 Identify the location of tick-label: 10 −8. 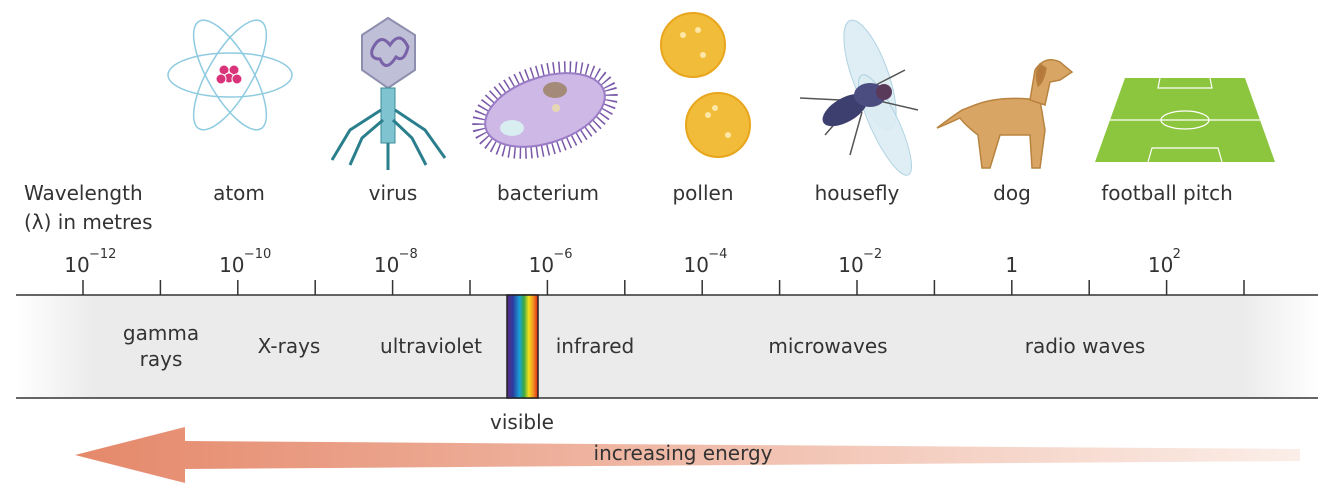
(396, 262).